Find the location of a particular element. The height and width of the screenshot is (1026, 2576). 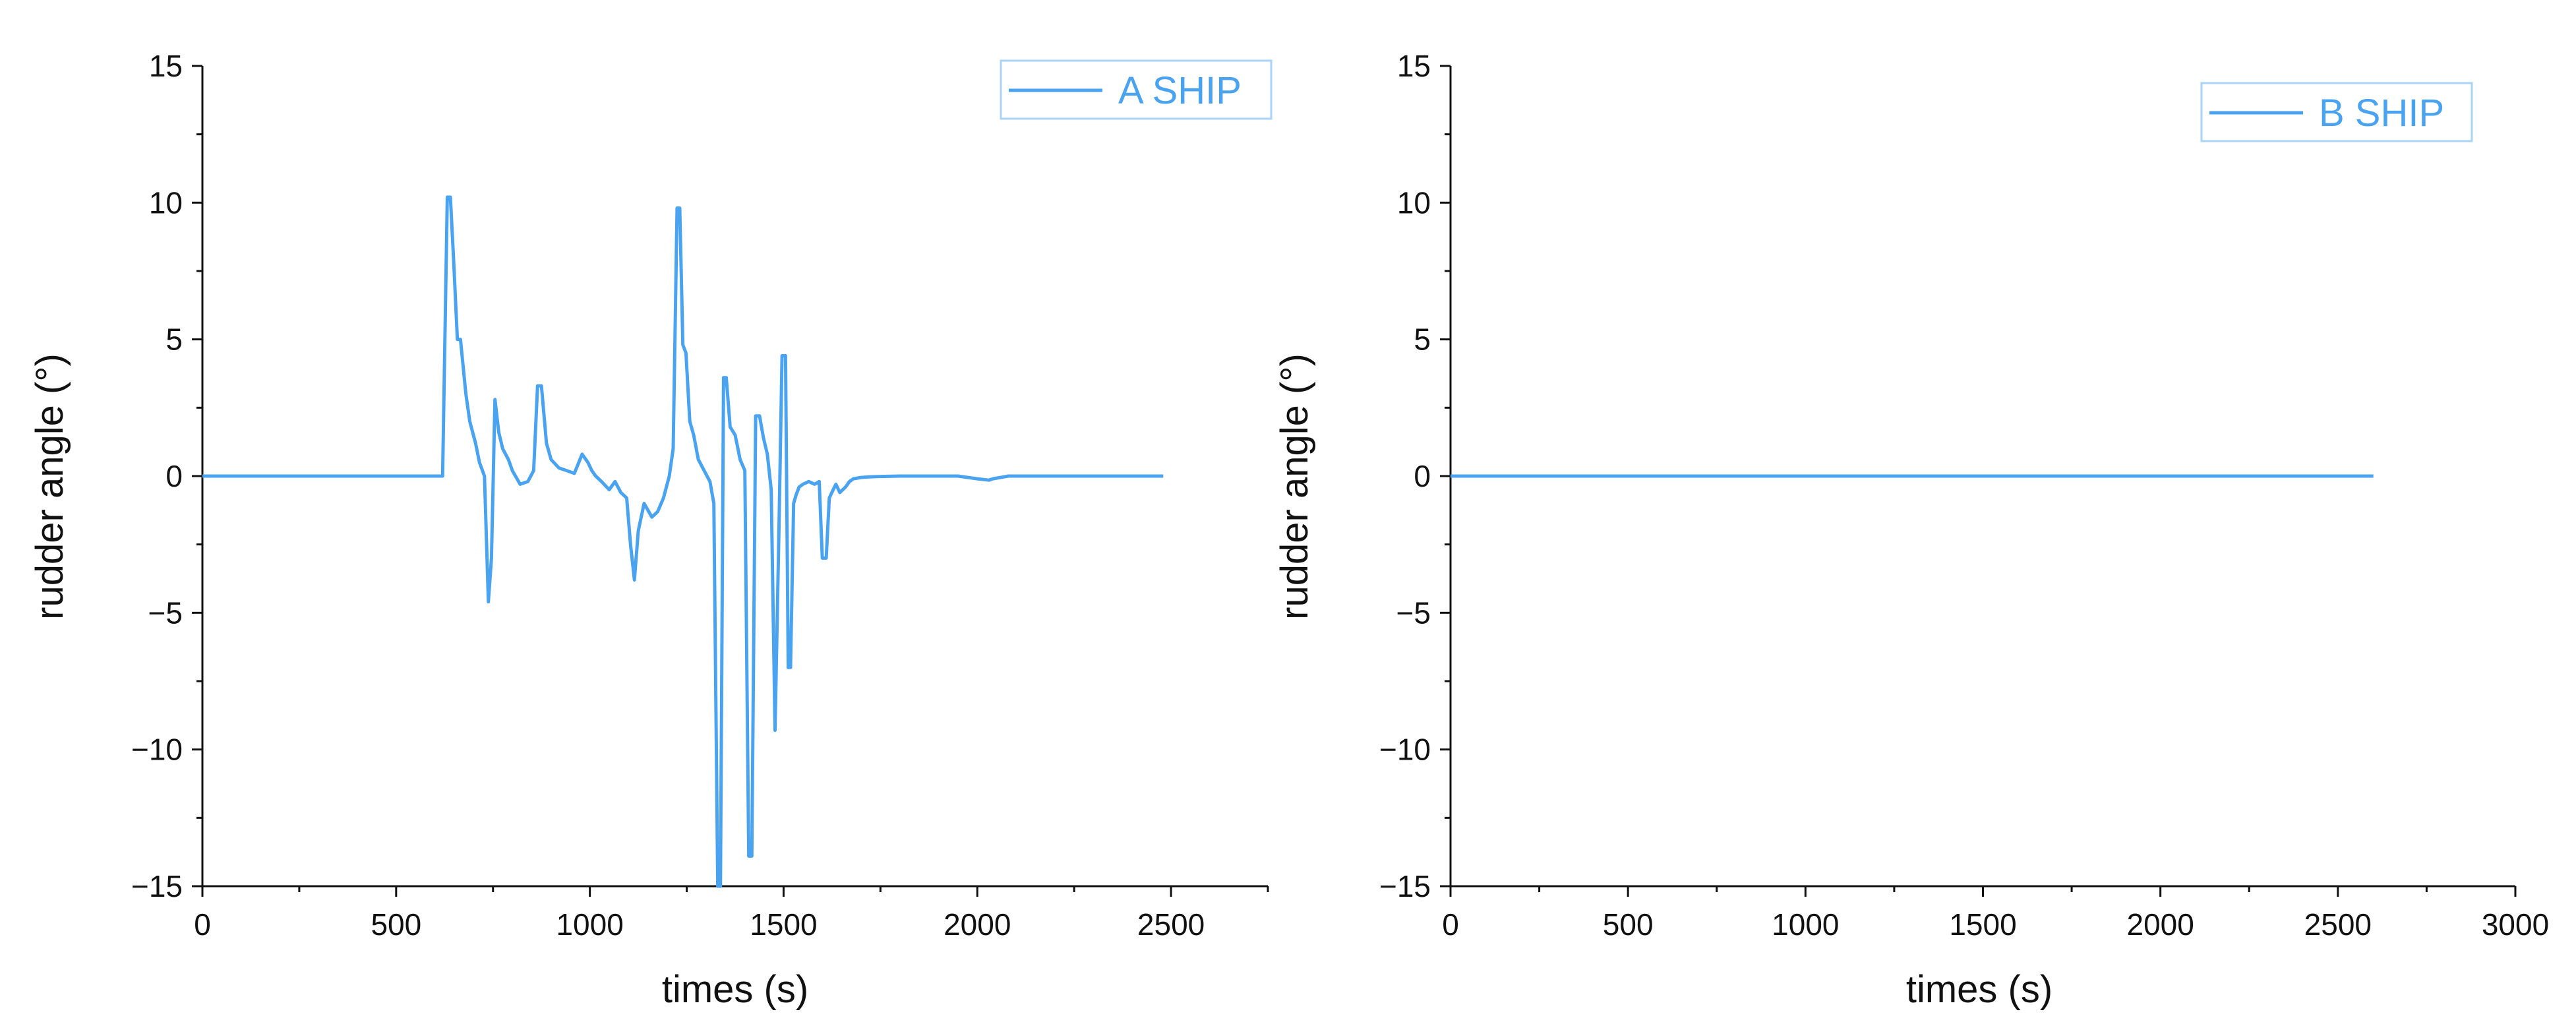

legend-label-a: A SHIP is located at coordinates (1180, 91).